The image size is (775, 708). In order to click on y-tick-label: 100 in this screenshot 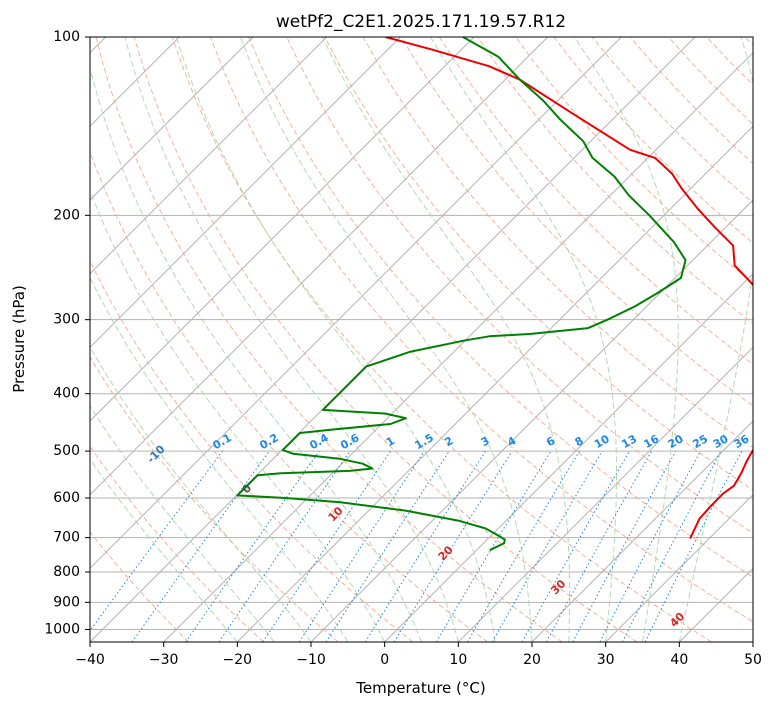, I will do `click(66, 37)`.